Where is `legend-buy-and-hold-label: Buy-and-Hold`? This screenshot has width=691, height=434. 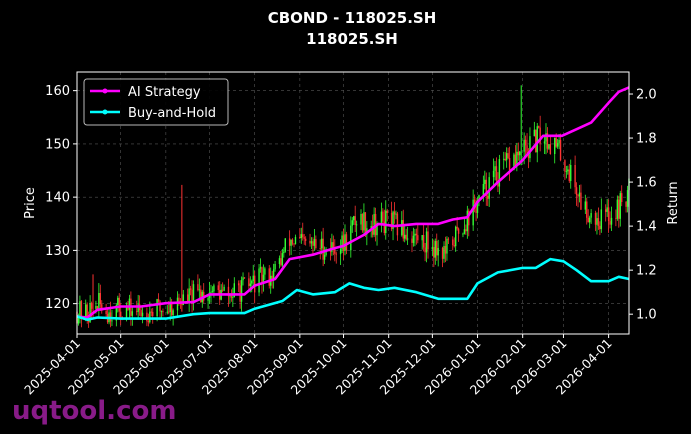 legend-buy-and-hold-label: Buy-and-Hold is located at coordinates (172, 113).